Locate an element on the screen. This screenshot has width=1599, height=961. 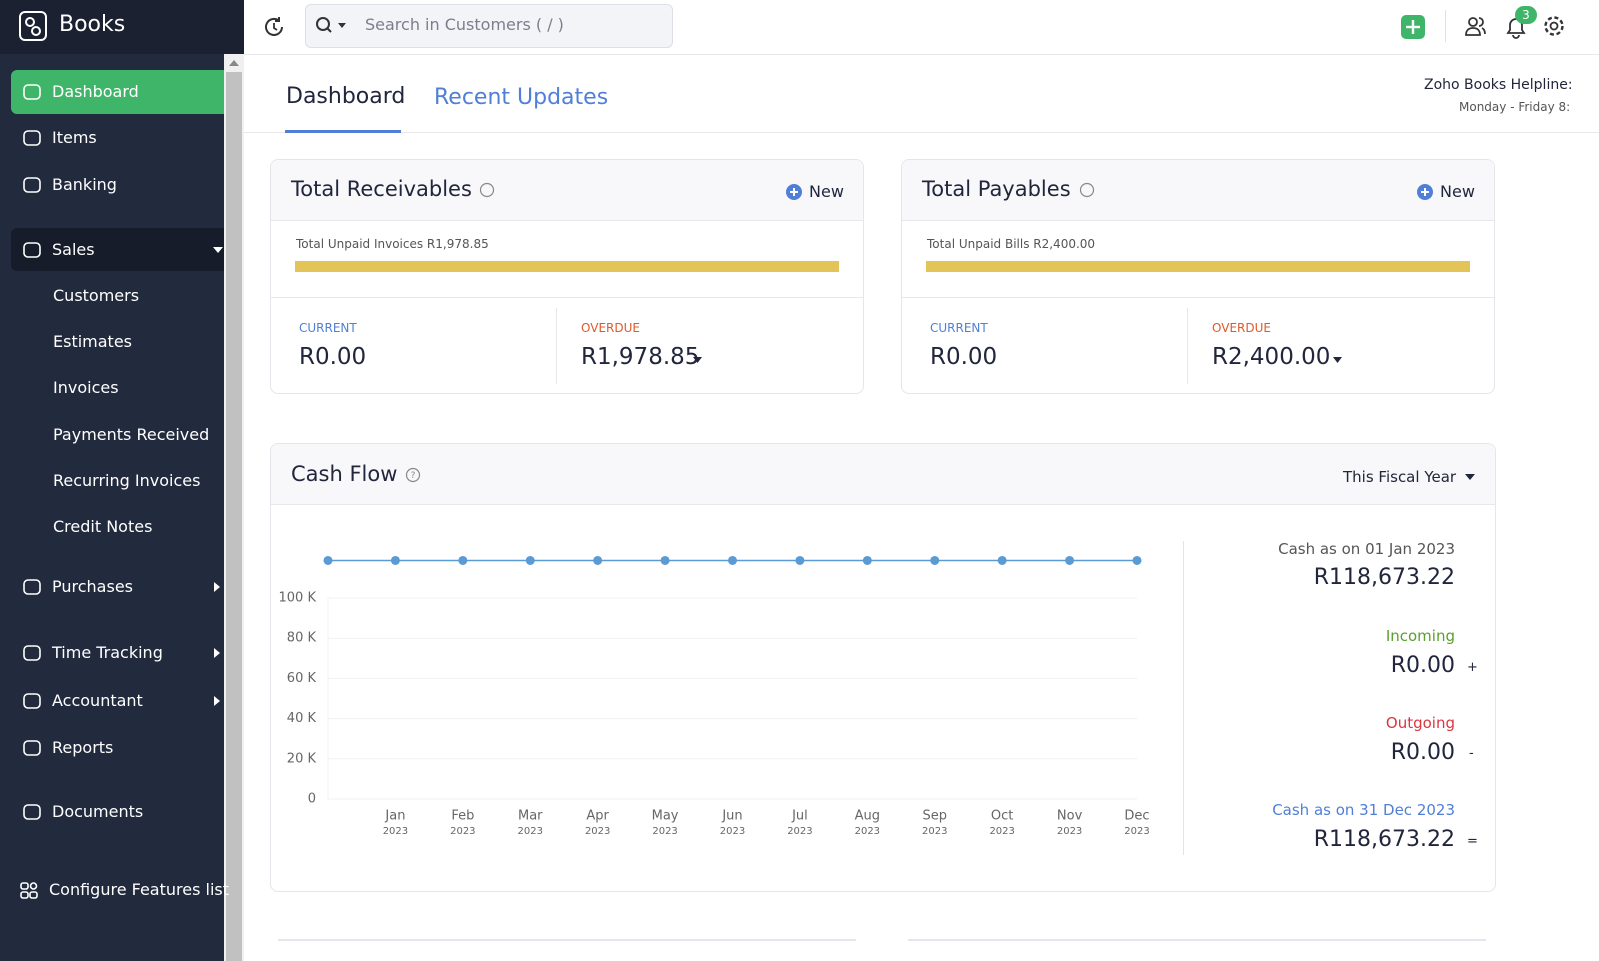
settings-icon is located at coordinates (1555, 27).